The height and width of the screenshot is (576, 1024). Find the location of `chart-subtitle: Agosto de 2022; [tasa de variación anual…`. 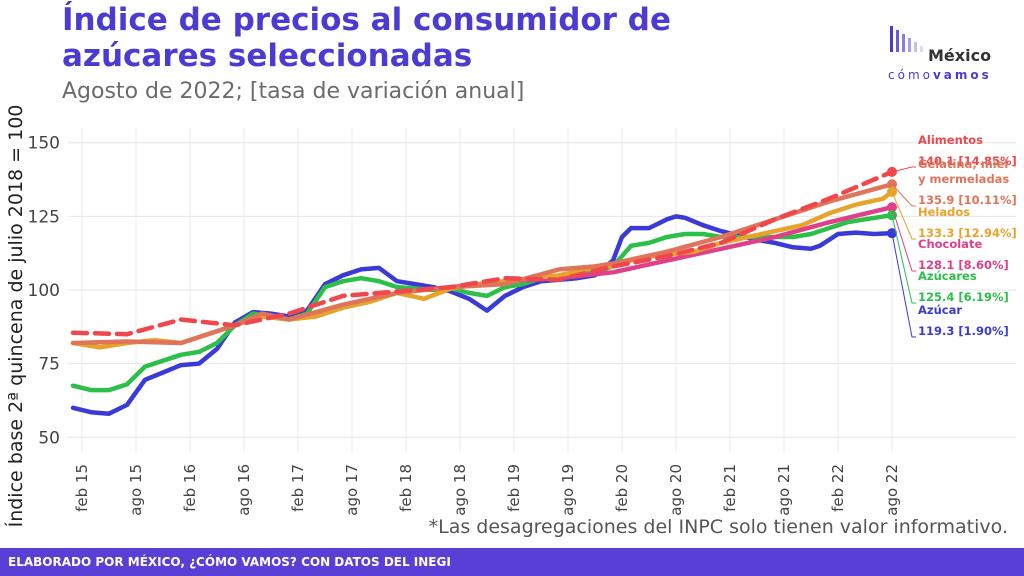

chart-subtitle: Agosto de 2022; [tasa de variación anual… is located at coordinates (293, 91).